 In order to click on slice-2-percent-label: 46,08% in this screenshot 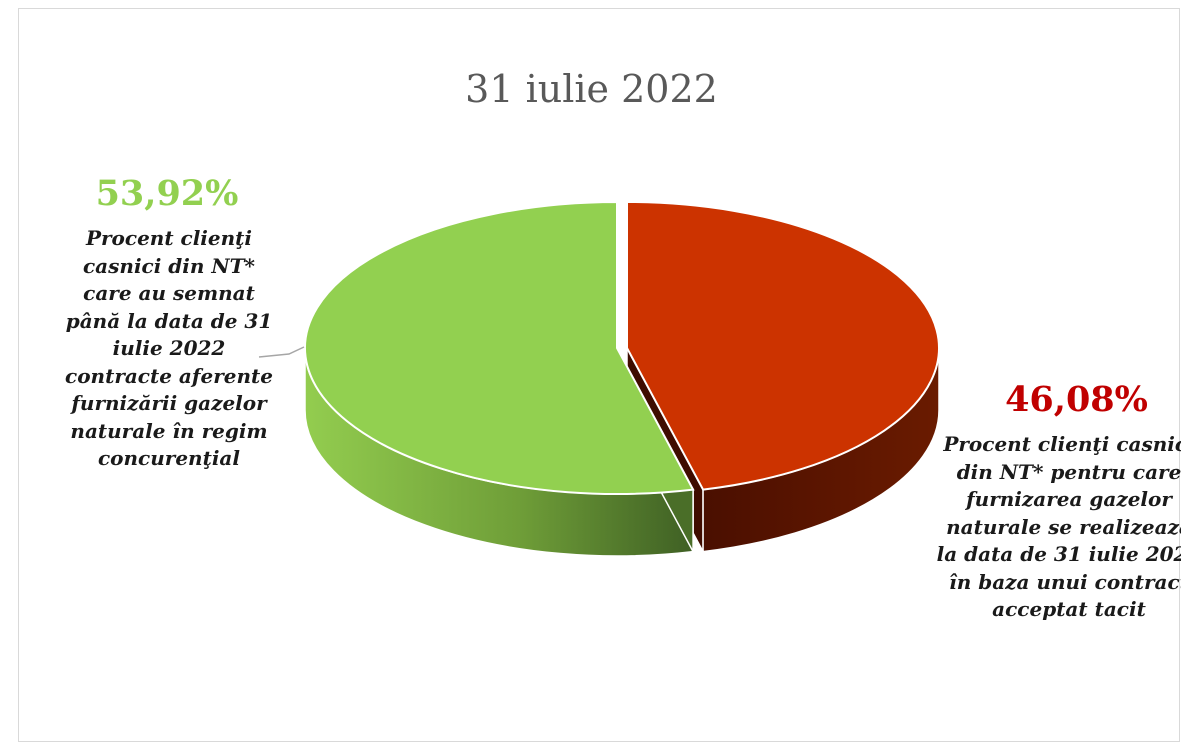, I will do `click(1076, 399)`.